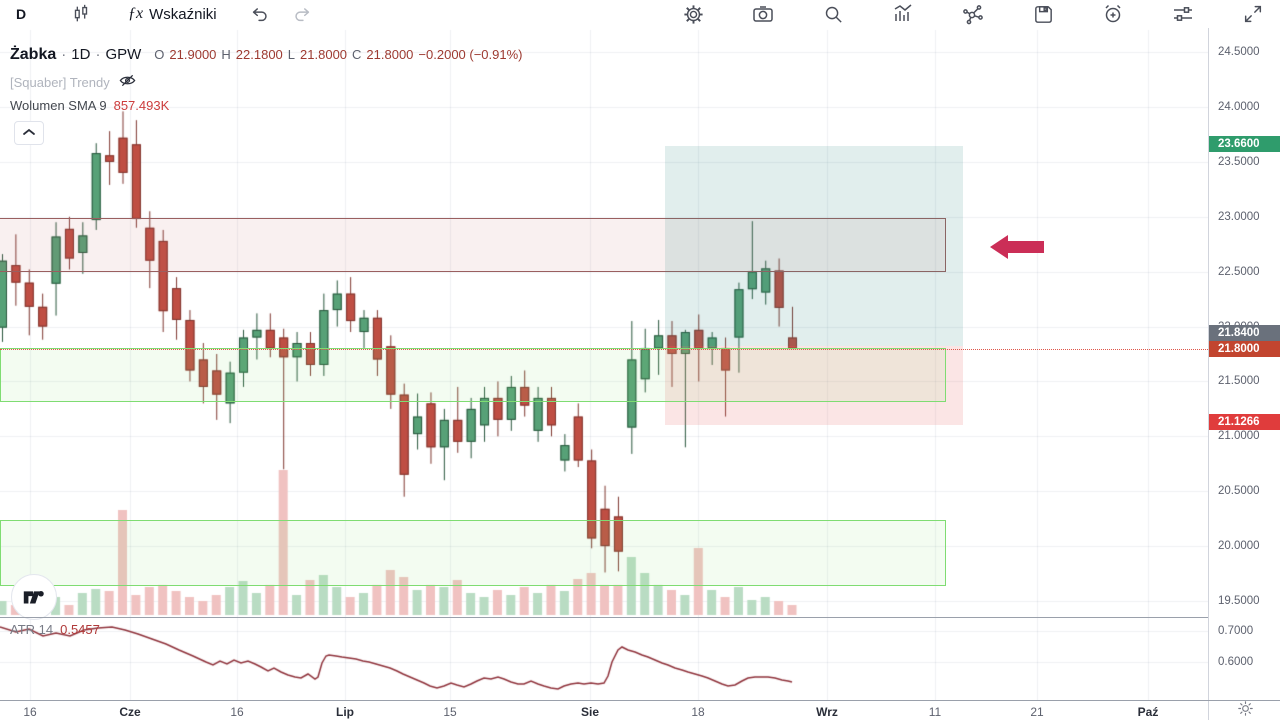 The image size is (1280, 720). I want to click on chart-properties-button, so click(1183, 14).